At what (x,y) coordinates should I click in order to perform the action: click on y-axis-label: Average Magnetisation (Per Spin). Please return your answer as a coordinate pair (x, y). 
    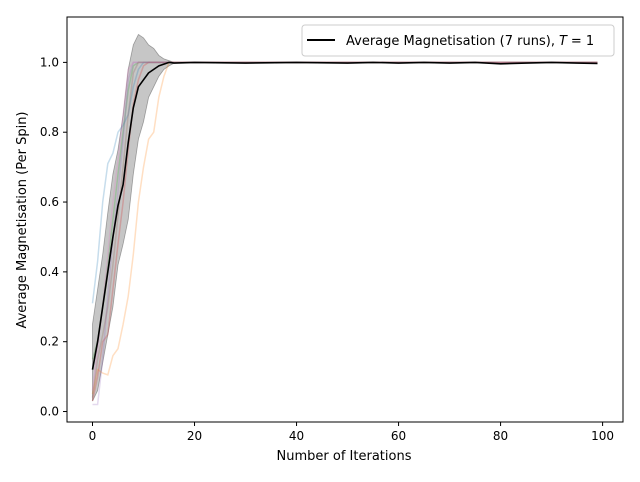
    Looking at the image, I should click on (22, 219).